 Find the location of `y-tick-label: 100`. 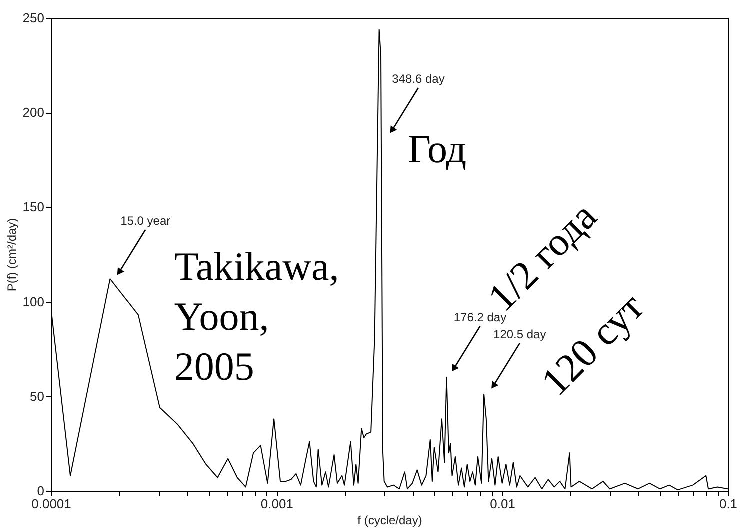

y-tick-label: 100 is located at coordinates (33, 302).